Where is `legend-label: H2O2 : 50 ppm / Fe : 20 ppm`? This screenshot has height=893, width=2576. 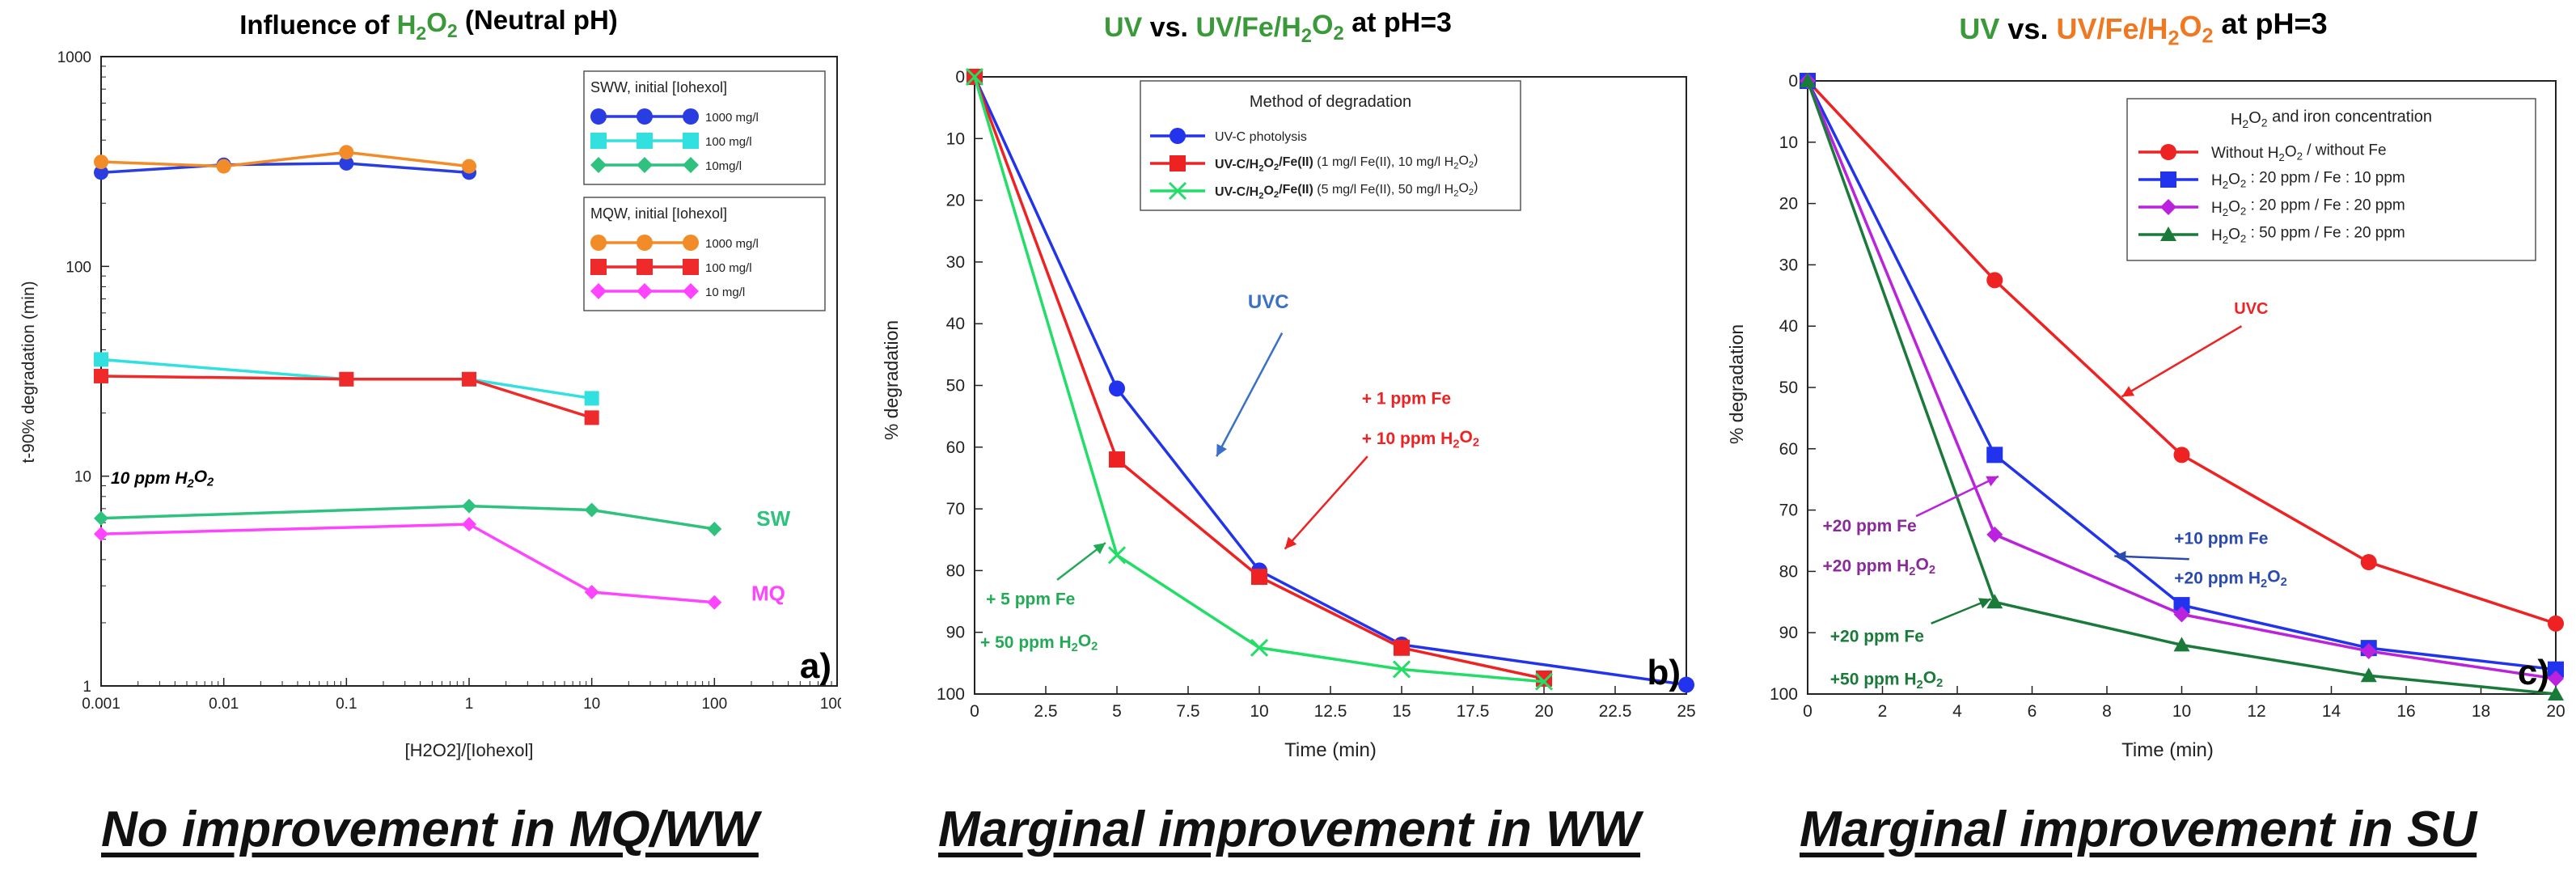 legend-label: H2O2 : 50 ppm / Fe : 20 ppm is located at coordinates (2308, 236).